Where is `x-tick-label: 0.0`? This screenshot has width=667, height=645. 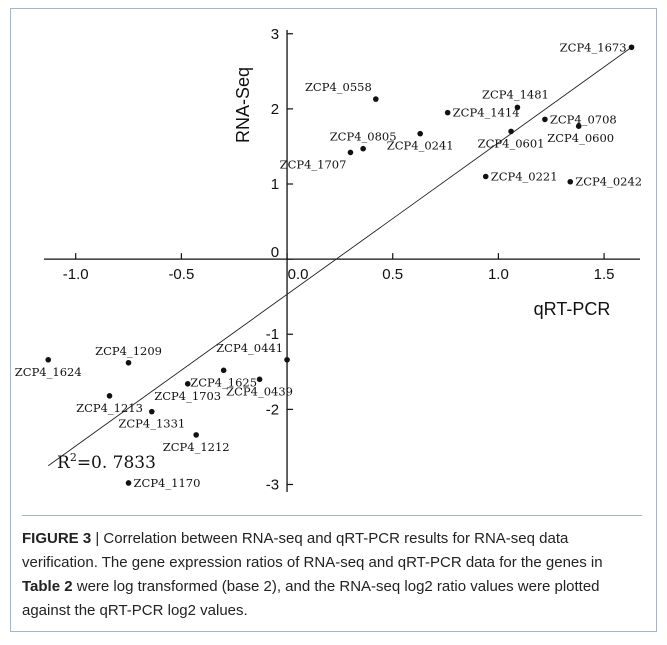 x-tick-label: 0.0 is located at coordinates (298, 274).